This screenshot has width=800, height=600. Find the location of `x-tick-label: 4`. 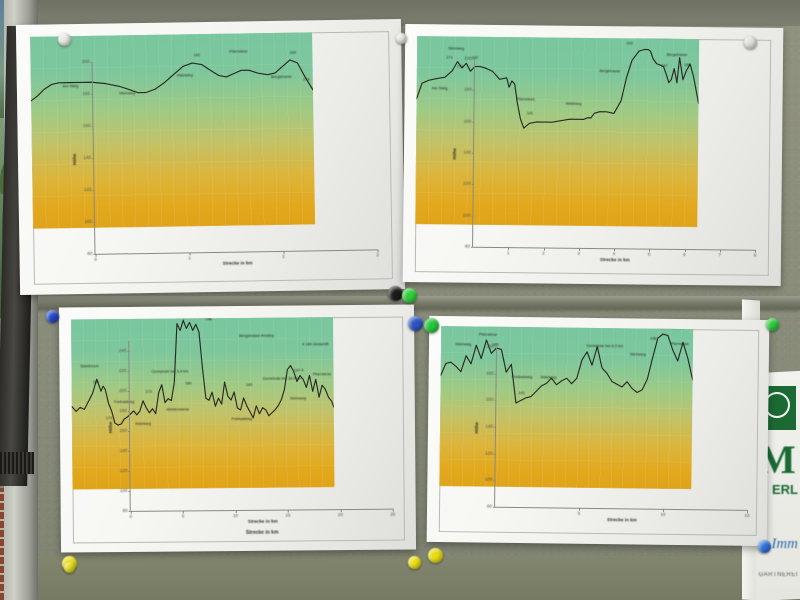

x-tick-label: 4 is located at coordinates (614, 254).